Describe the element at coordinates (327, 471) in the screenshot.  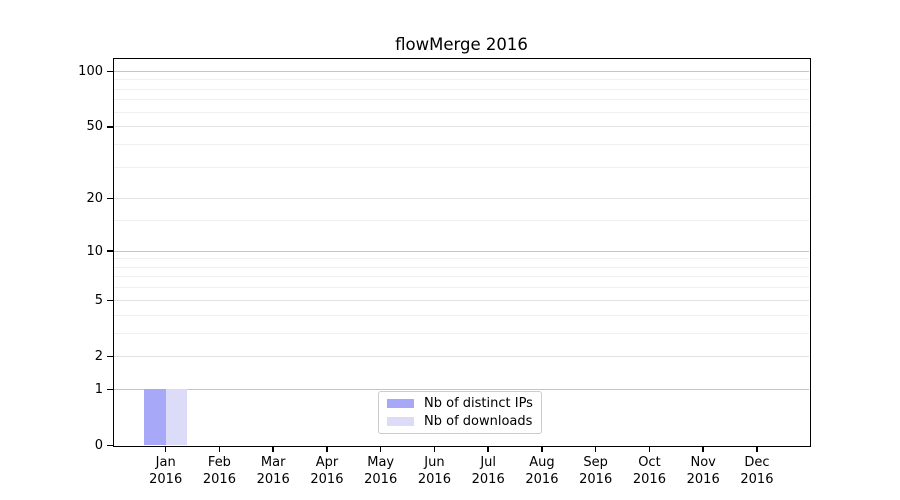
I see `x-tick-label: Apr 2016` at that location.